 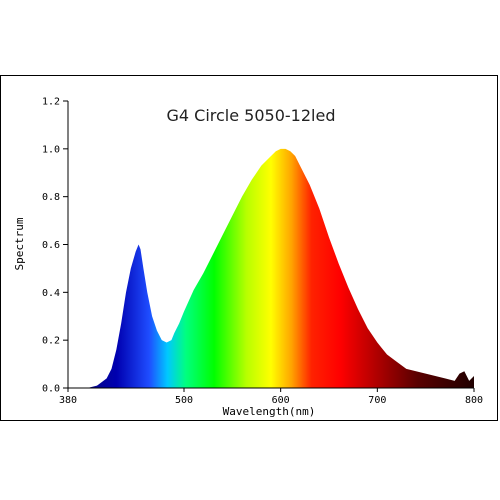 What do you see at coordinates (51, 149) in the screenshot?
I see `y-tick-label: 1.0` at bounding box center [51, 149].